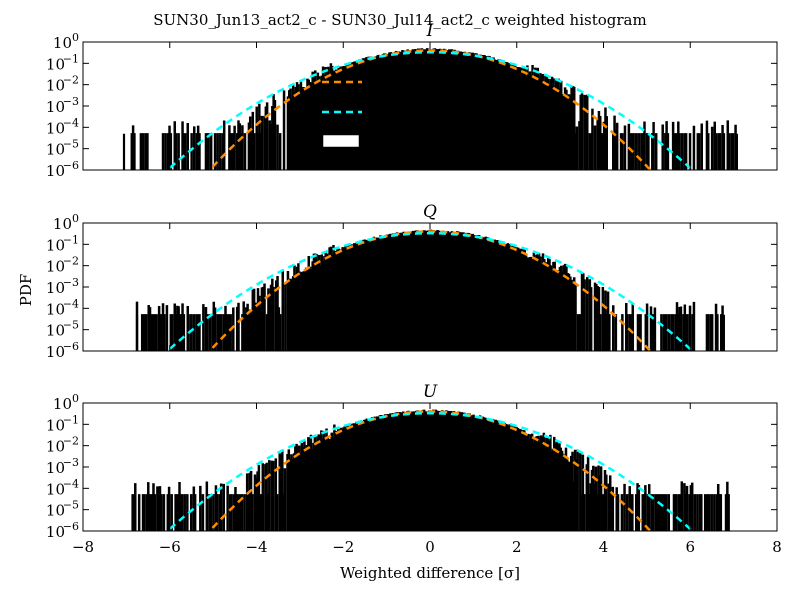  What do you see at coordinates (341, 141) in the screenshot?
I see `legend-swatch` at bounding box center [341, 141].